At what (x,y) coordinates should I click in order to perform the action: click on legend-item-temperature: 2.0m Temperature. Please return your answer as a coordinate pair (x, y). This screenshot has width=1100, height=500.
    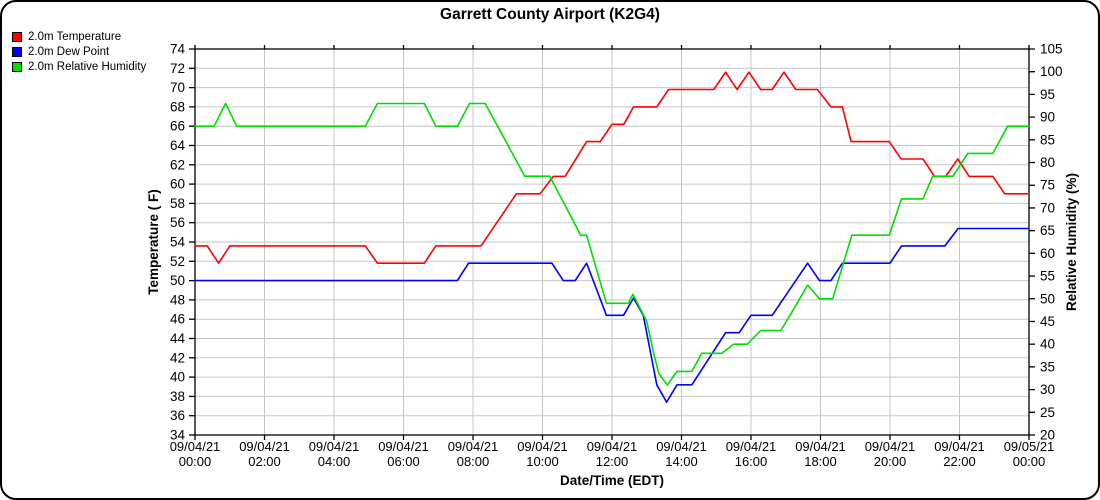
    Looking at the image, I should click on (79, 36).